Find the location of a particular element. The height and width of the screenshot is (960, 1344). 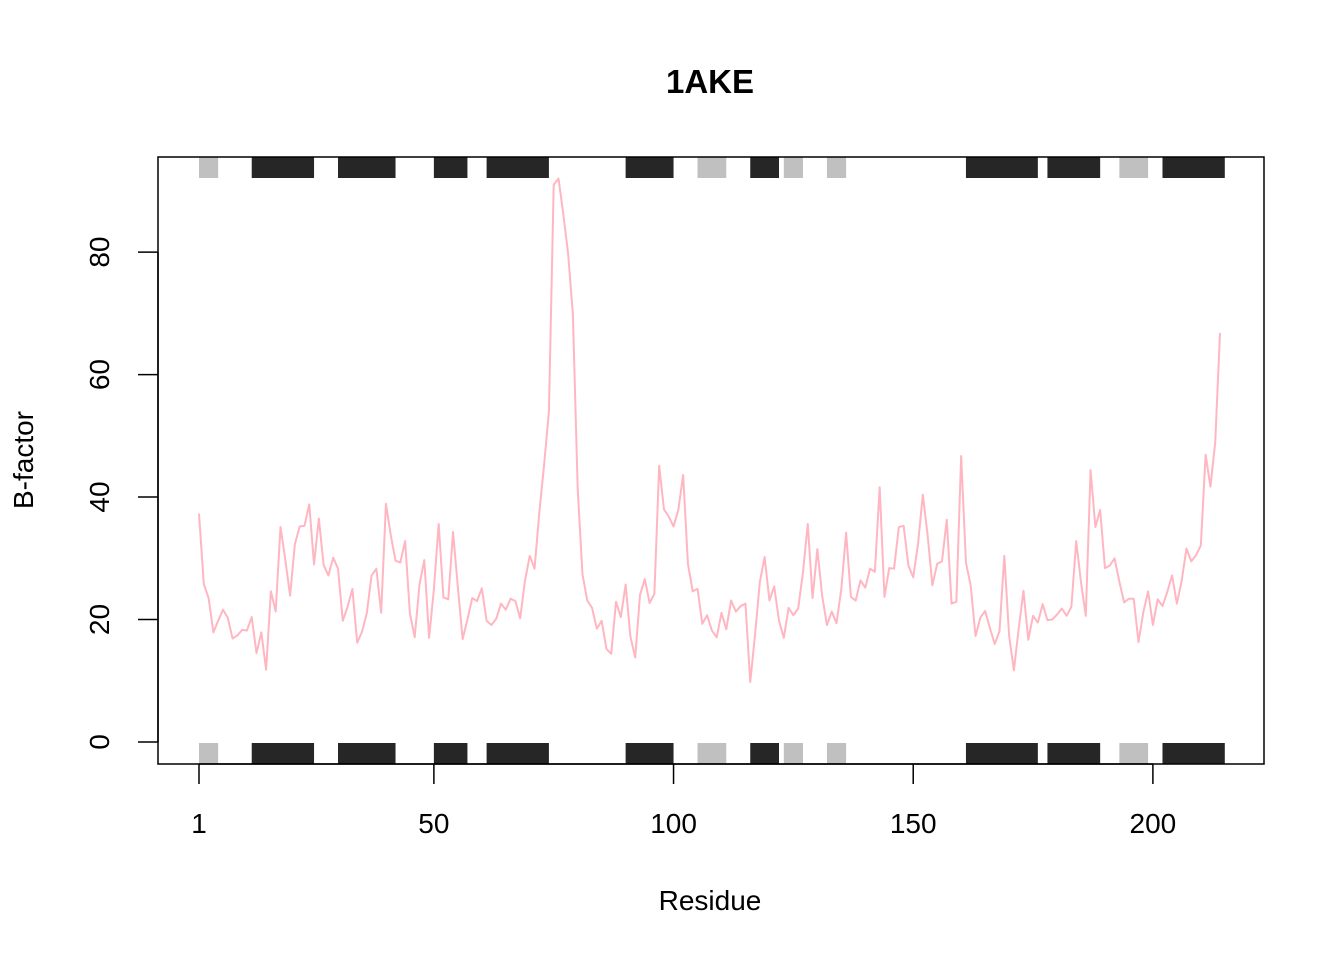

sse-track-top is located at coordinates (712, 167).